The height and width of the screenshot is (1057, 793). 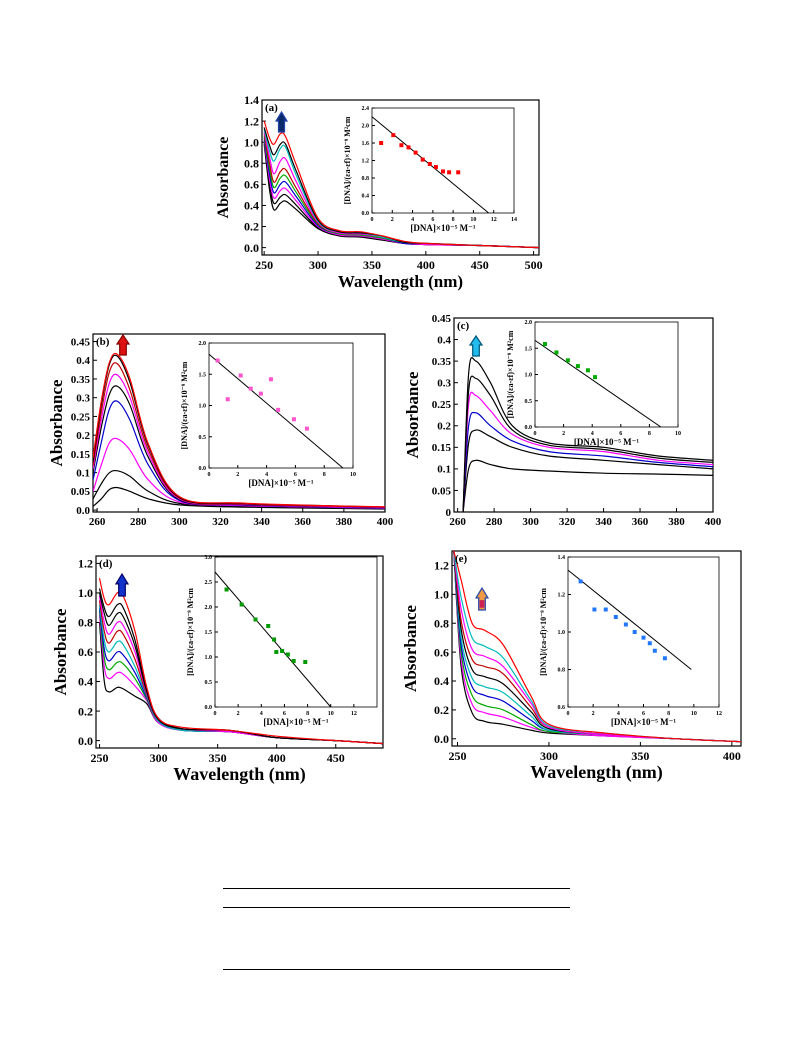 I want to click on main-axis-xtick-label: 320, so click(x=567, y=522).